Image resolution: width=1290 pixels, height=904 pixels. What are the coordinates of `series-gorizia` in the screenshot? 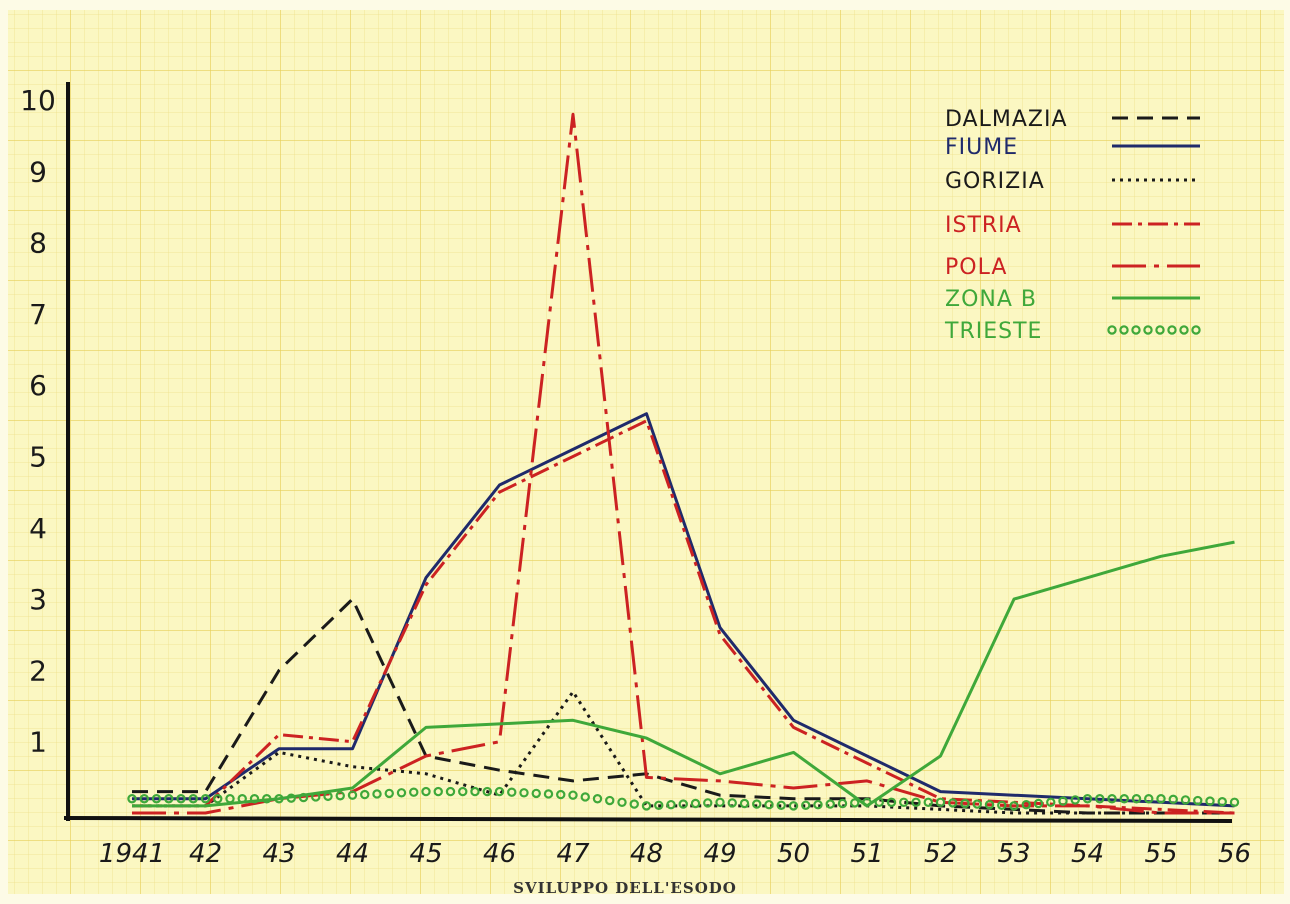 It's located at (683, 752).